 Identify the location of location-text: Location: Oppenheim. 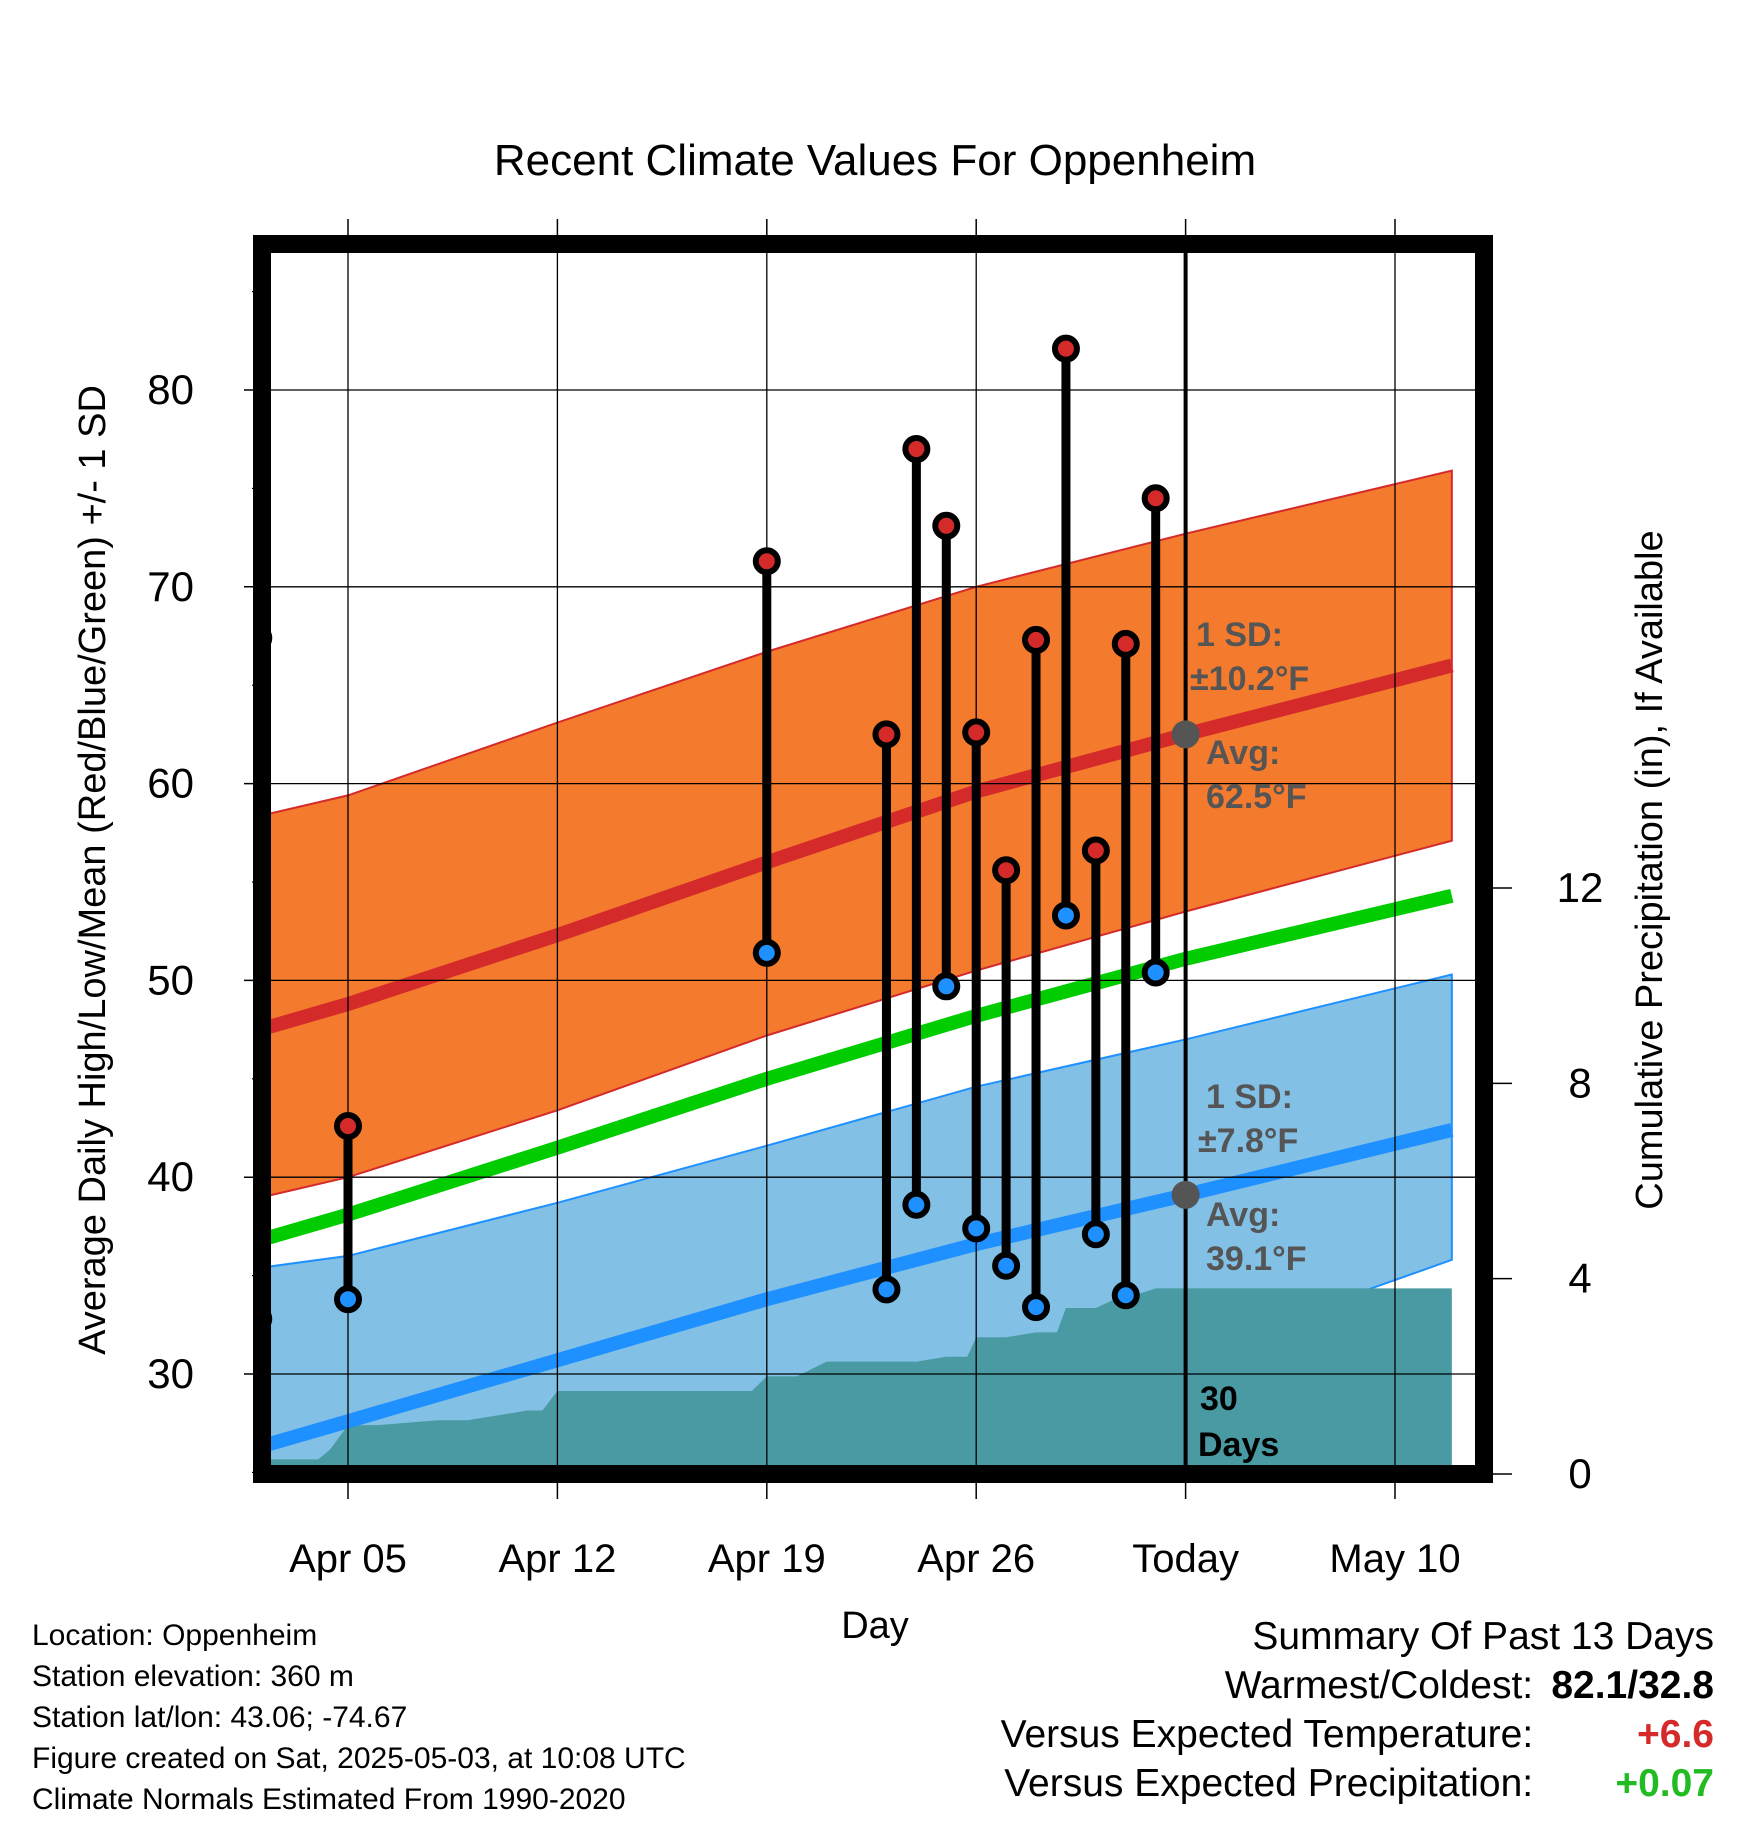
(175, 1635).